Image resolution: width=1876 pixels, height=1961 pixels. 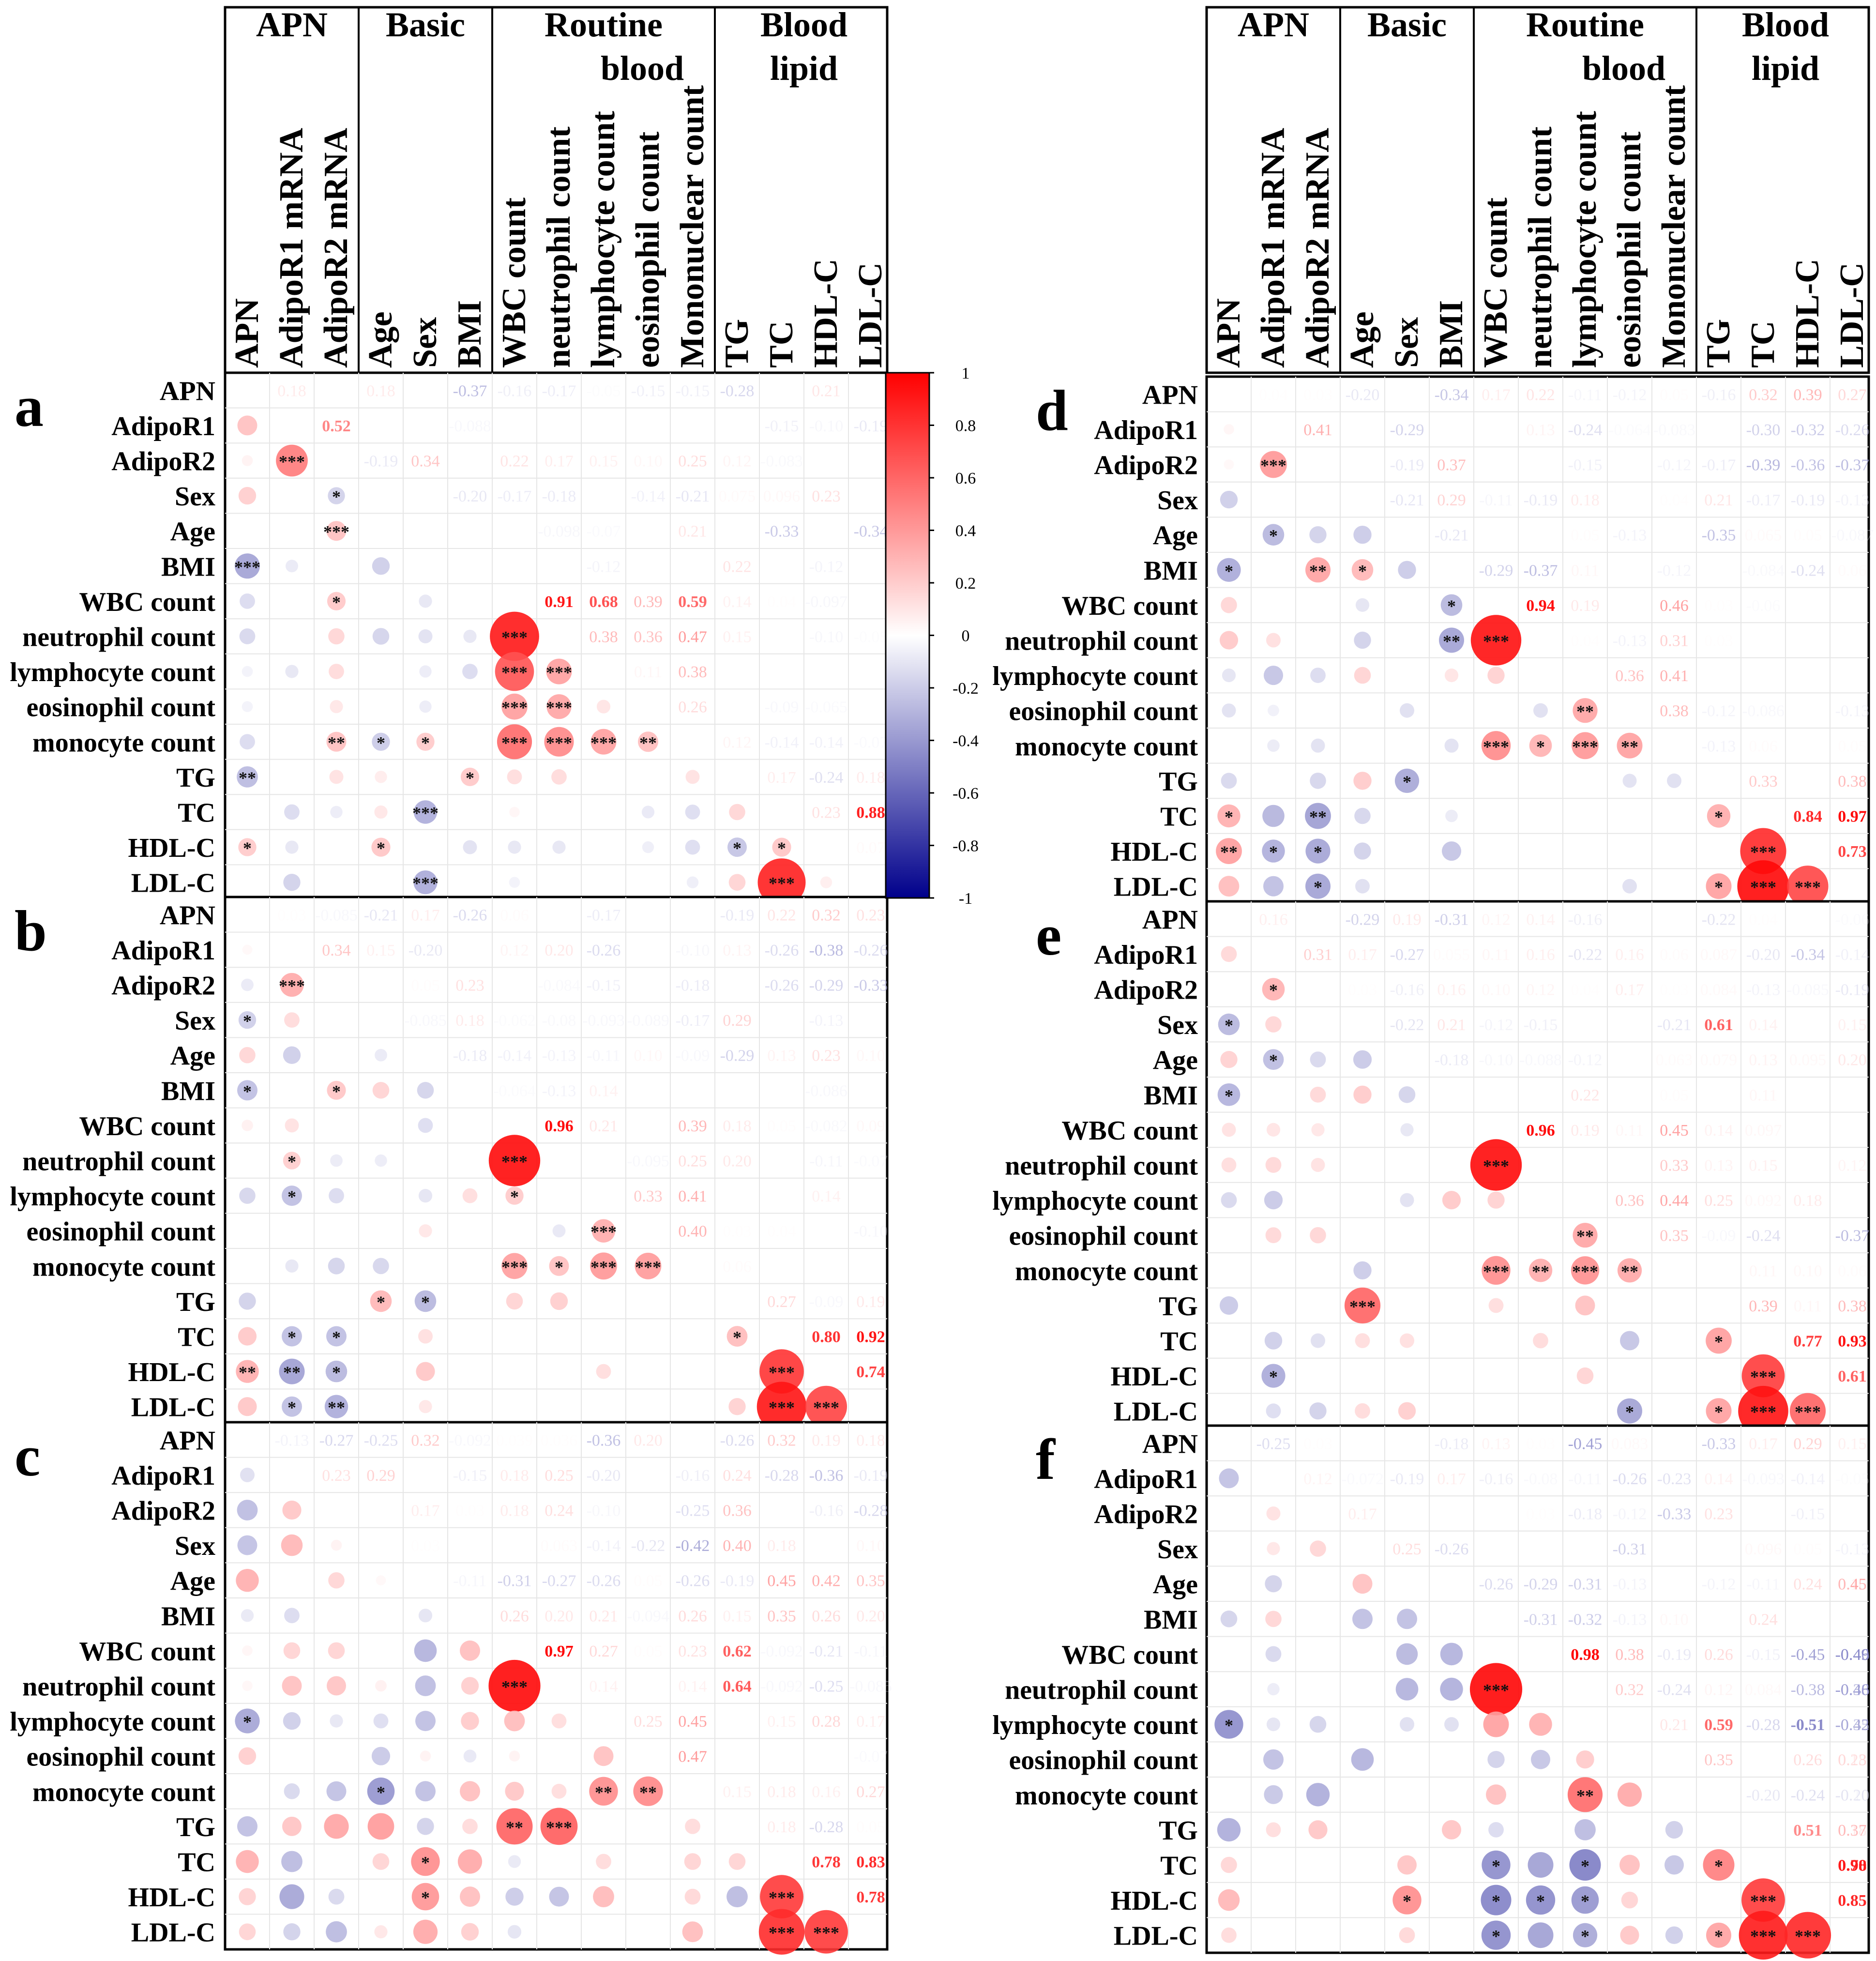 What do you see at coordinates (173, 883) in the screenshot?
I see `row-label: LDL-C` at bounding box center [173, 883].